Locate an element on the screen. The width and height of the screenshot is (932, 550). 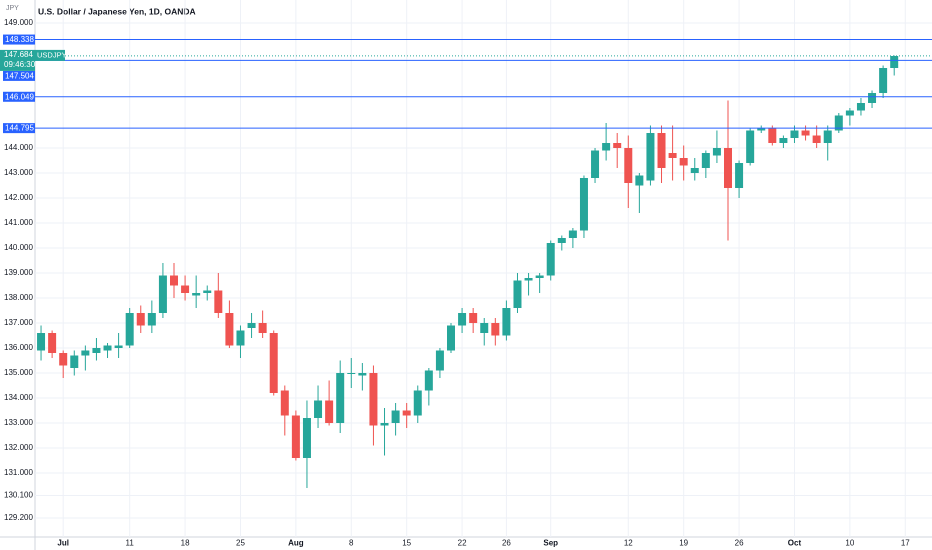
chart-title: U.S. Dollar / Japanese Yen, 1D, OANDA is located at coordinates (117, 11).